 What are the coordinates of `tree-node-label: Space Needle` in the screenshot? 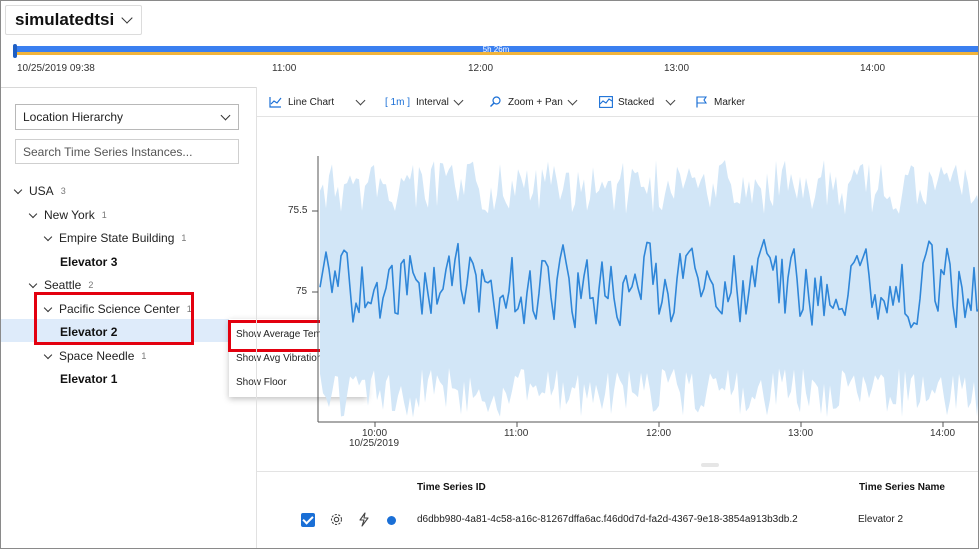 It's located at (97, 356).